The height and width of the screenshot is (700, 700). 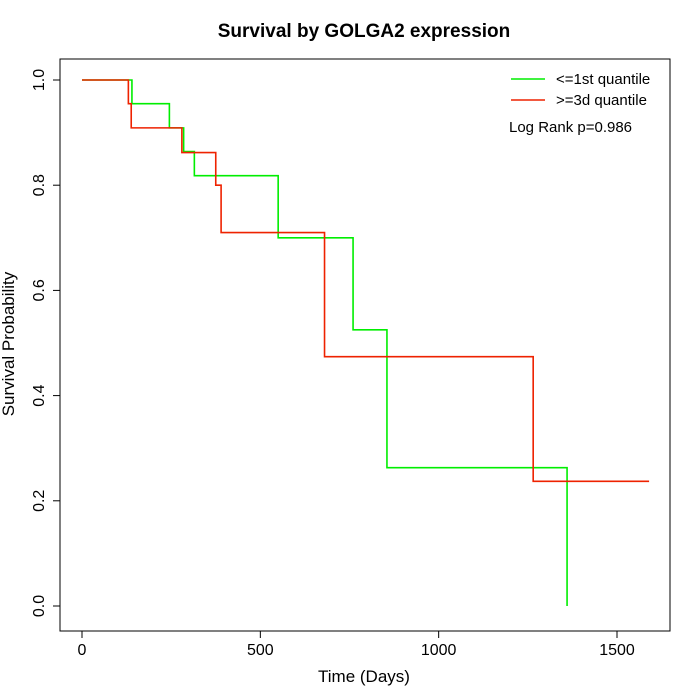 I want to click on x-axis-label: Time (Days), so click(x=364, y=676).